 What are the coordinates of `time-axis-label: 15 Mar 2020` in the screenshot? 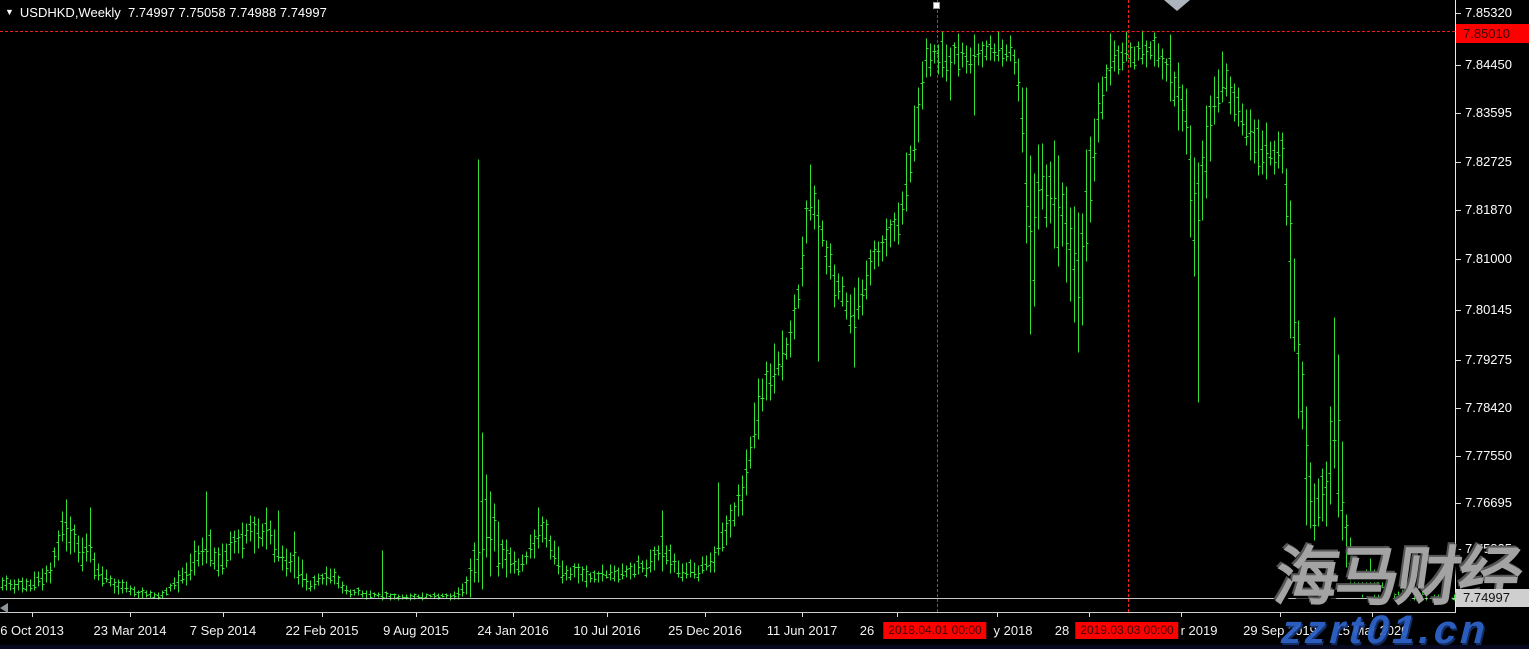 It's located at (1372, 630).